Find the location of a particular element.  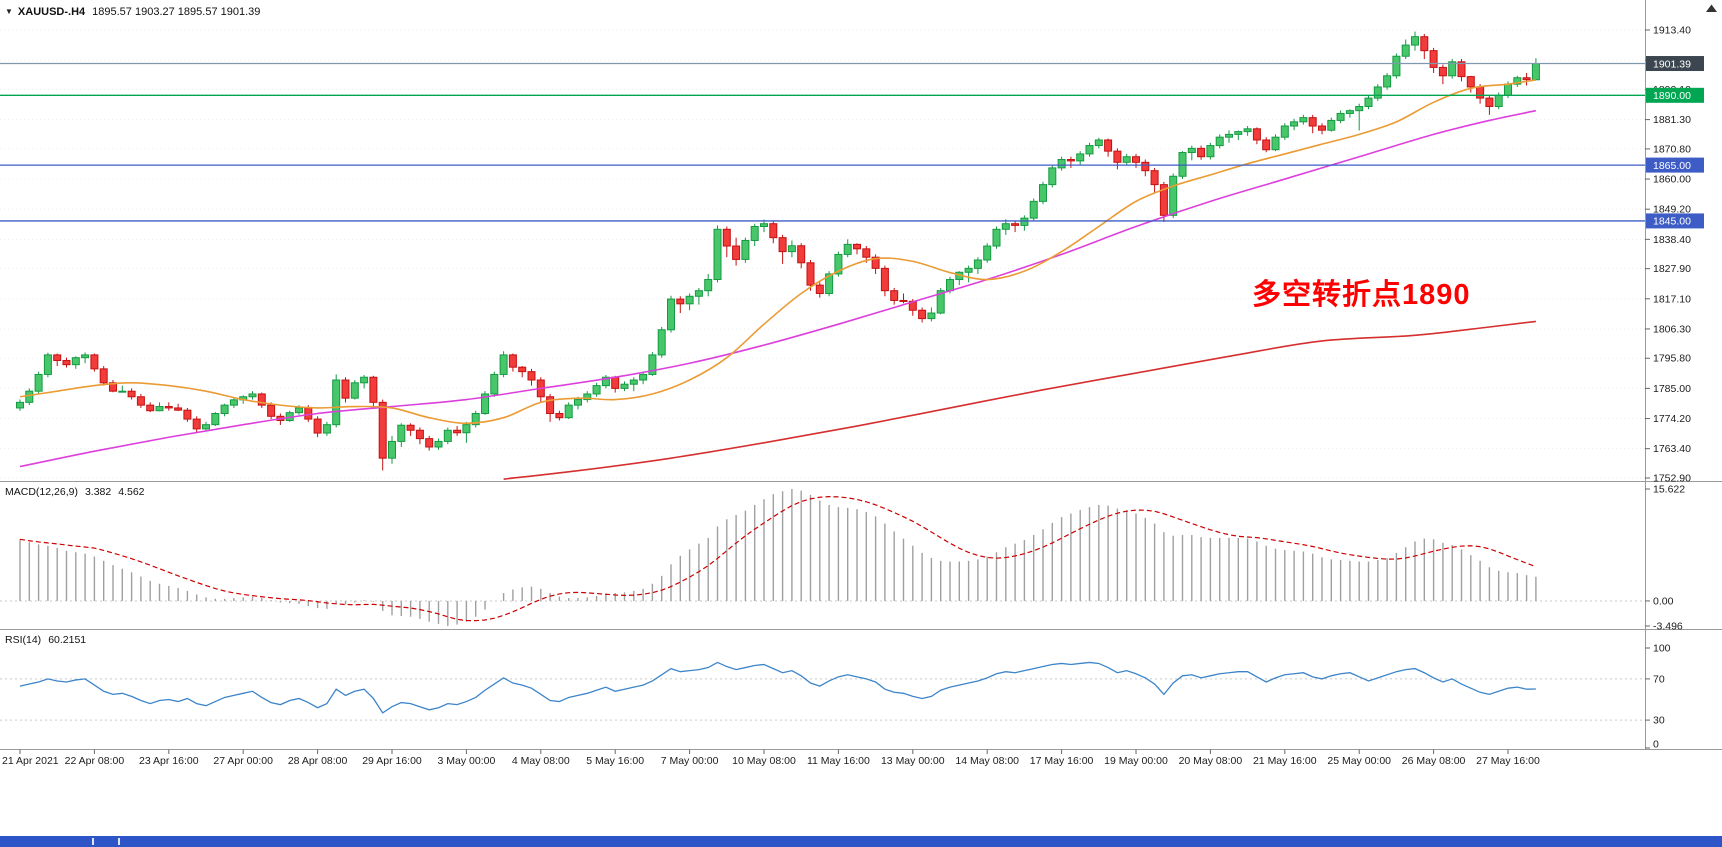

rsi-label: RSI(14) is located at coordinates (23, 640).